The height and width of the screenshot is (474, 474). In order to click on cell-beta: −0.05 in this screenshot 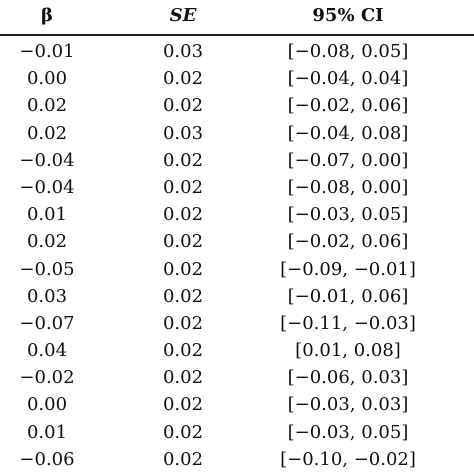, I will do `click(47, 269)`.